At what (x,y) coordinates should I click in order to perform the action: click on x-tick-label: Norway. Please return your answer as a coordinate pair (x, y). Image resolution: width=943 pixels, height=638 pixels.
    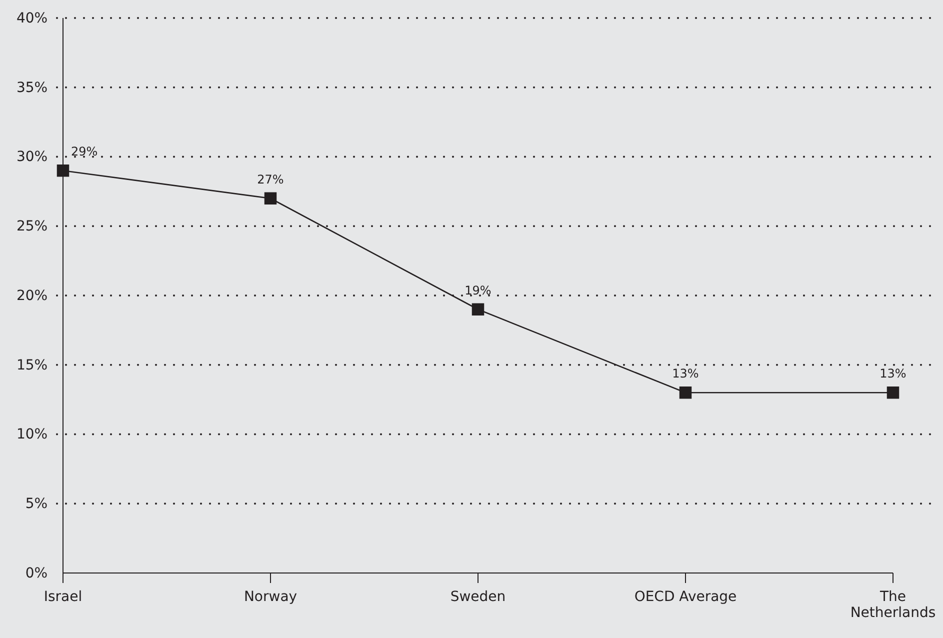
    Looking at the image, I should click on (271, 596).